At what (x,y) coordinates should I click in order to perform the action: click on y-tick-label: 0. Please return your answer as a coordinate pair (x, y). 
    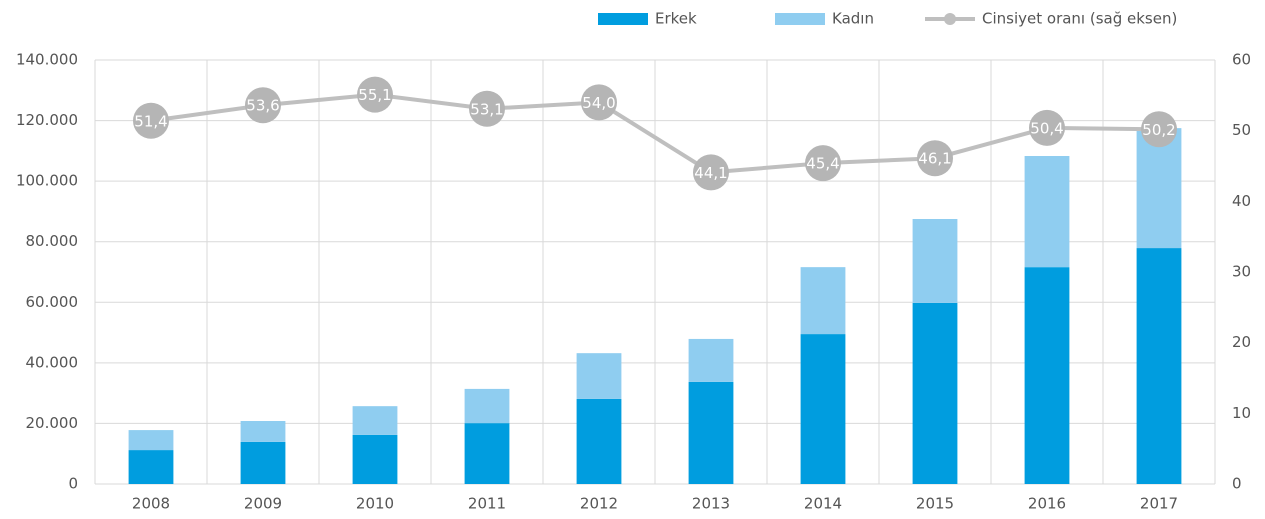
    Looking at the image, I should click on (73, 484).